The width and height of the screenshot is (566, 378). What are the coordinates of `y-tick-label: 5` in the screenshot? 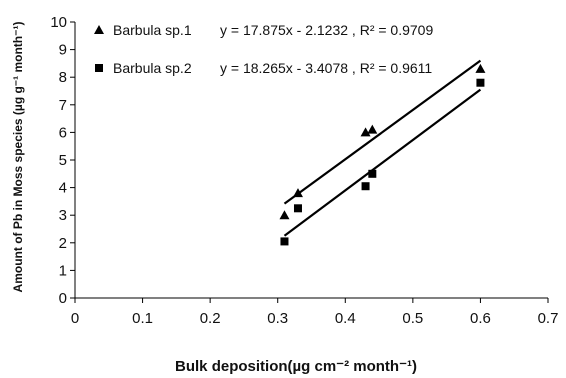 It's located at (63, 160).